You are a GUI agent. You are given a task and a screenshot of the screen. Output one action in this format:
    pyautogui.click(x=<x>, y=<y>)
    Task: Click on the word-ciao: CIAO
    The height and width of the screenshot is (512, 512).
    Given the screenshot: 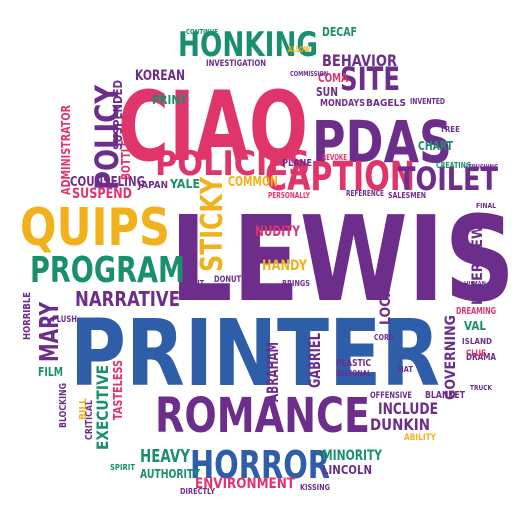 What is the action you would take?
    pyautogui.click(x=213, y=127)
    